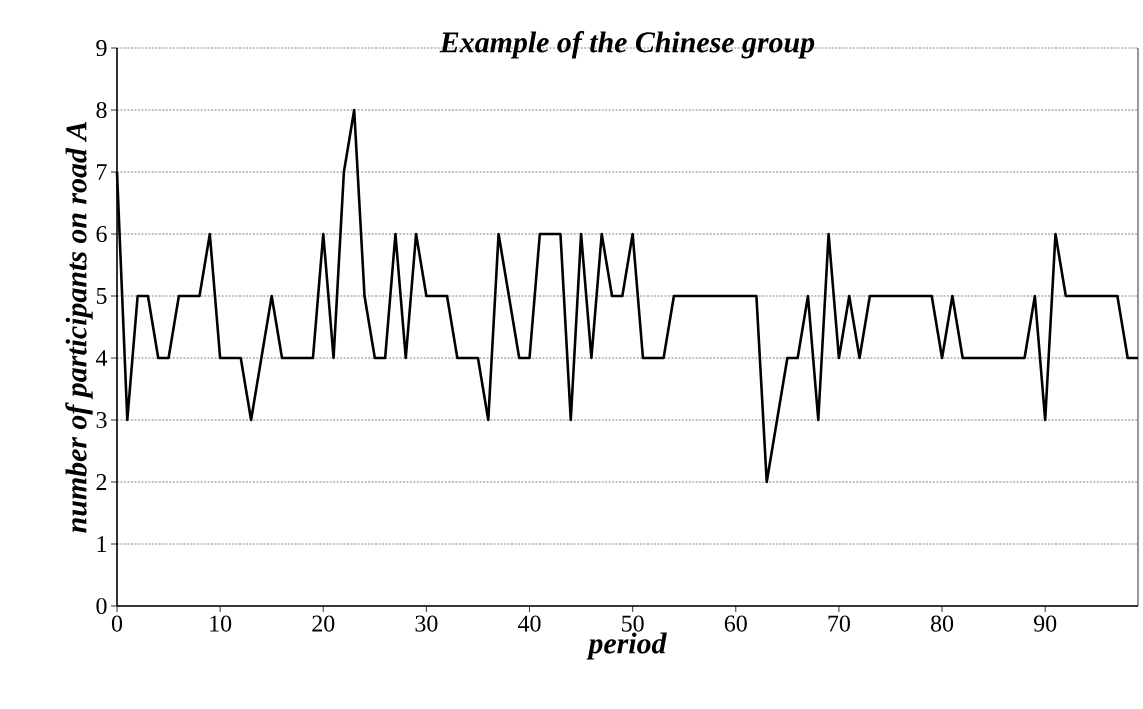  What do you see at coordinates (101, 110) in the screenshot?
I see `y-tick-label: 8` at bounding box center [101, 110].